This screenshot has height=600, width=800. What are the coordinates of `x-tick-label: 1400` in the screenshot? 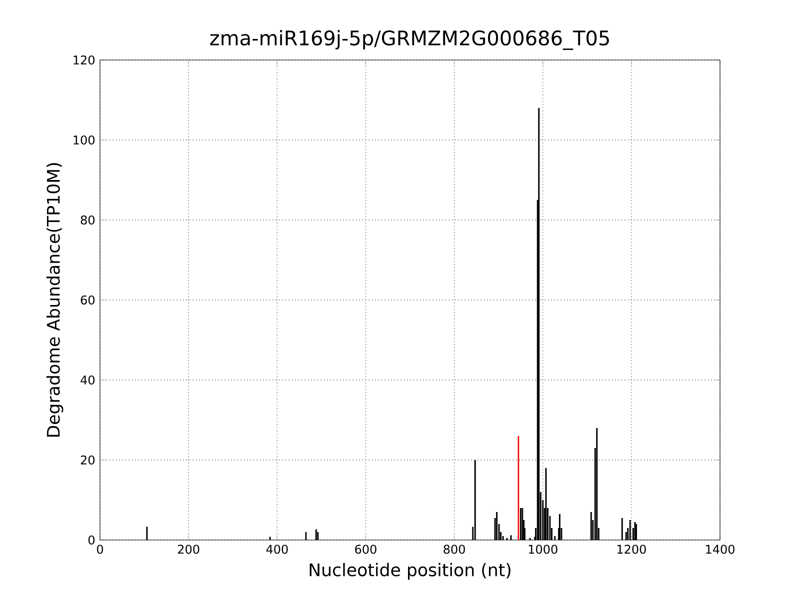 It's located at (720, 549).